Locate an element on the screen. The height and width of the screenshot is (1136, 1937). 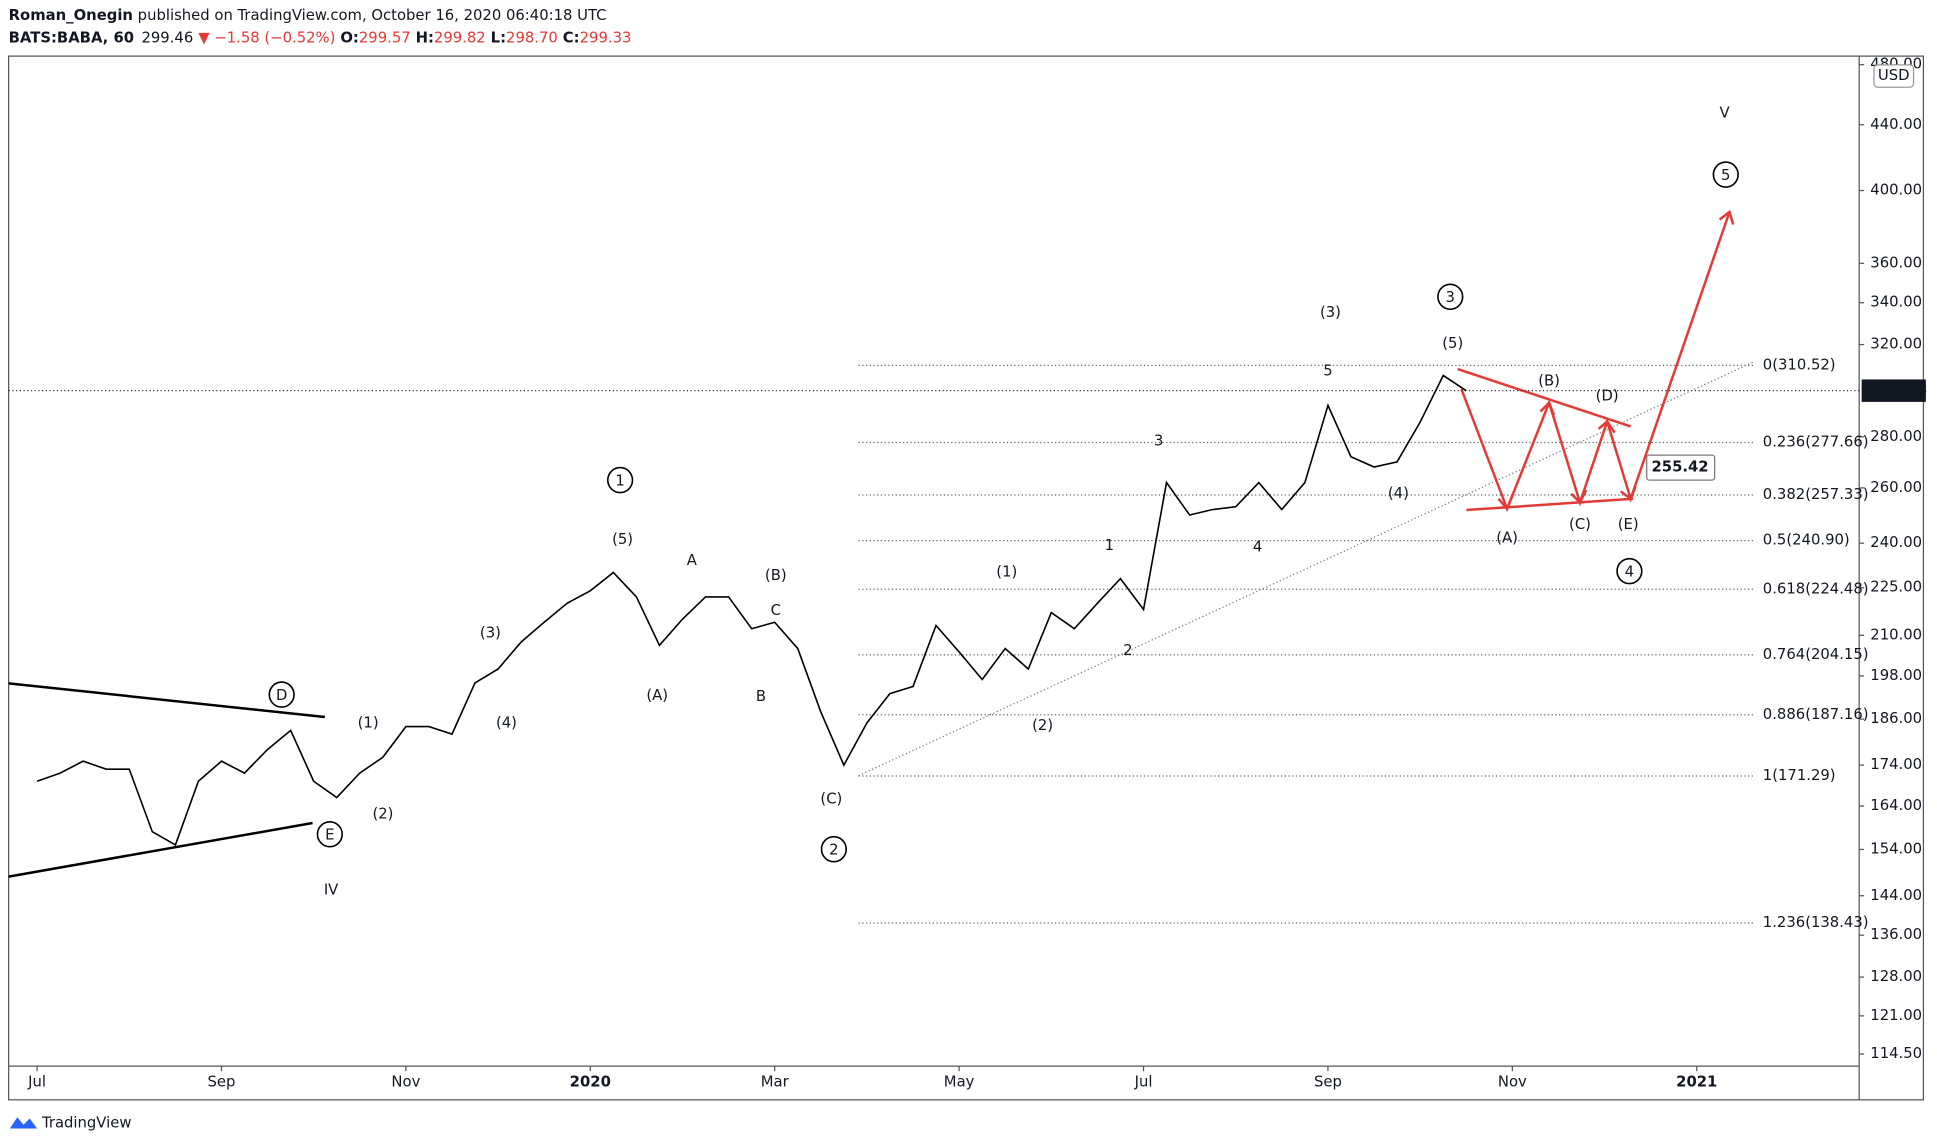
wave-label: (A) is located at coordinates (1507, 538).